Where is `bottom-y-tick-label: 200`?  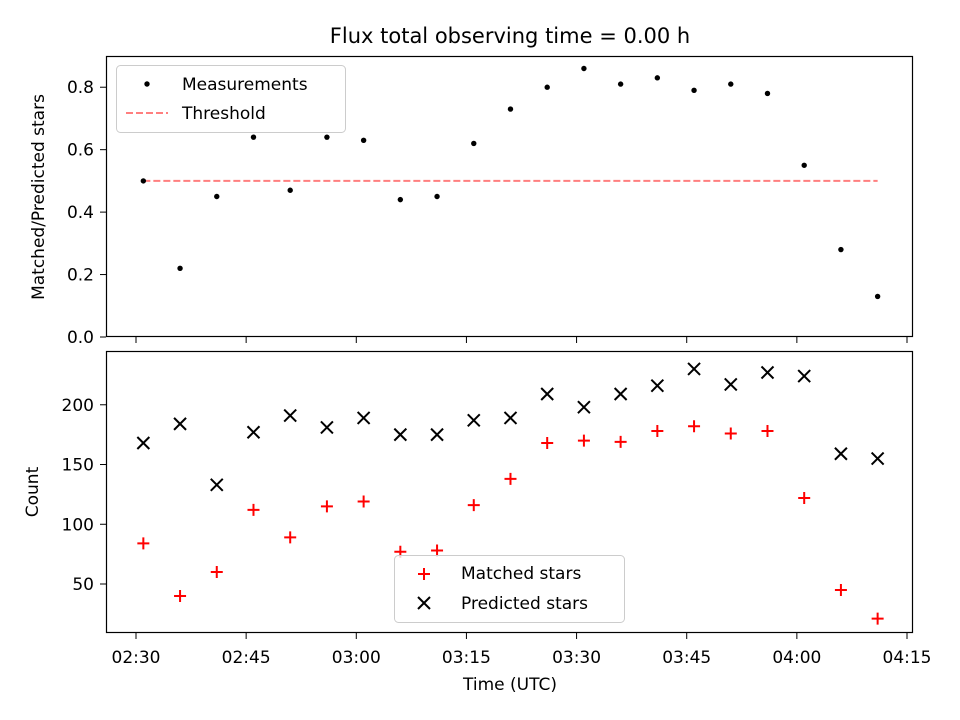
bottom-y-tick-label: 200 is located at coordinates (78, 406).